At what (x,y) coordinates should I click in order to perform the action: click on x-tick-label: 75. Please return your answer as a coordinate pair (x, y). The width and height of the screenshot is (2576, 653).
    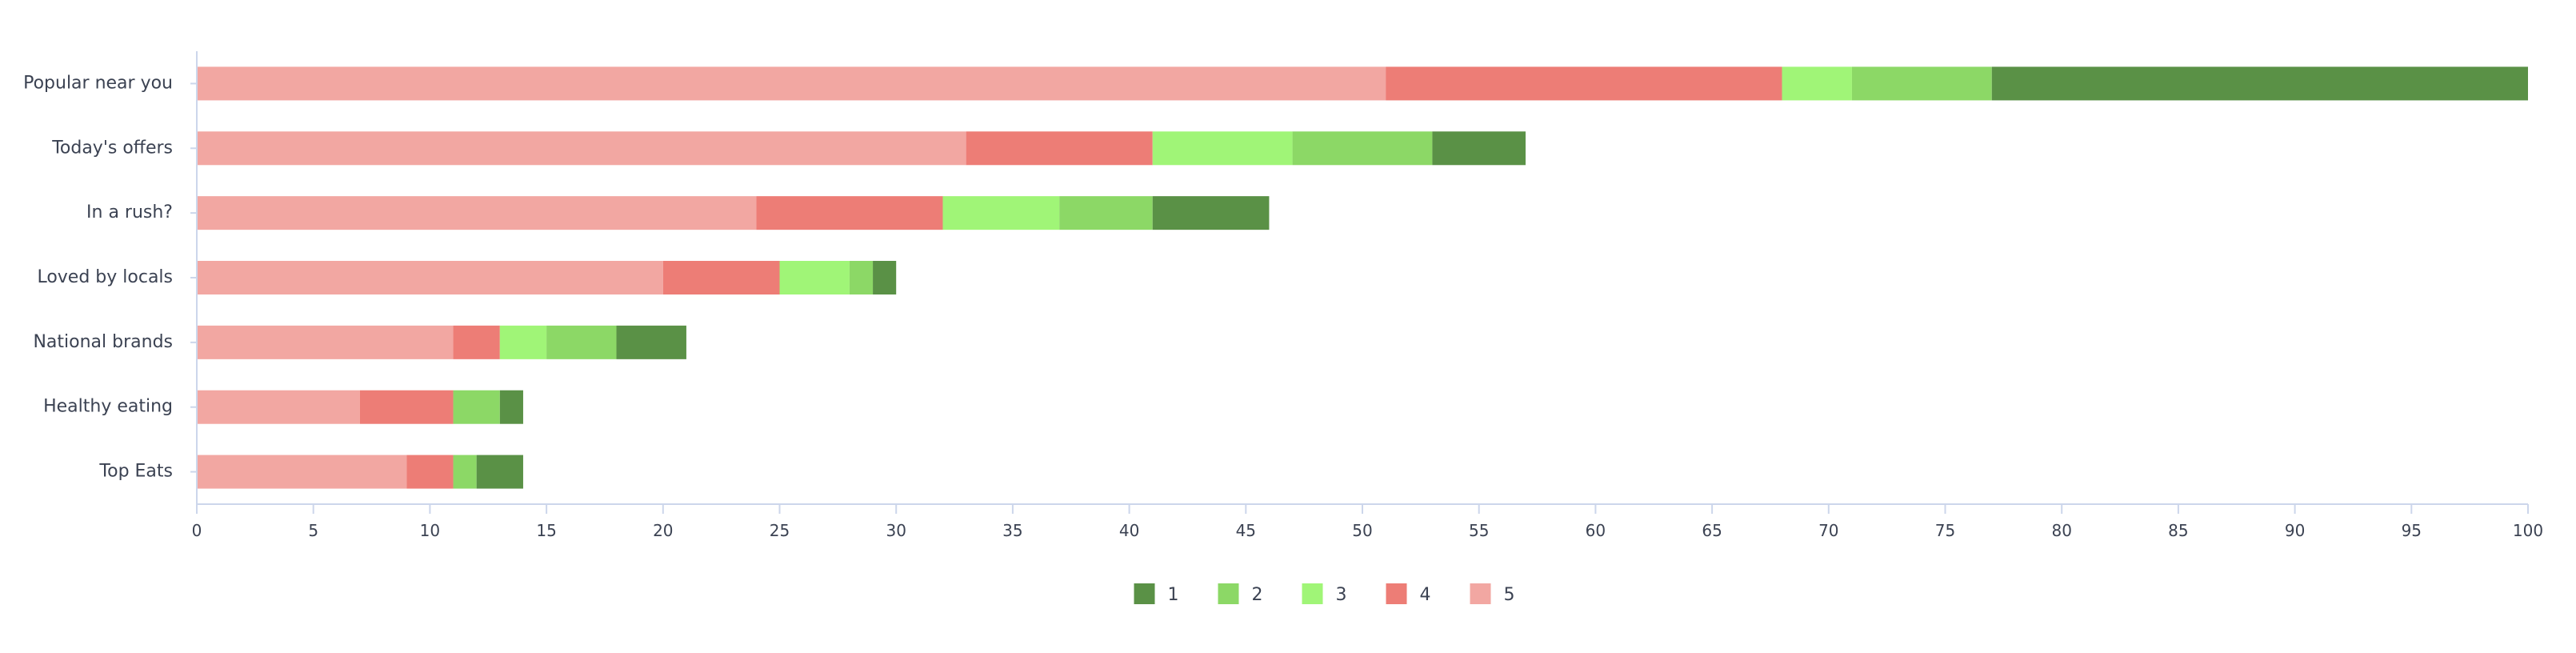
    Looking at the image, I should click on (1945, 530).